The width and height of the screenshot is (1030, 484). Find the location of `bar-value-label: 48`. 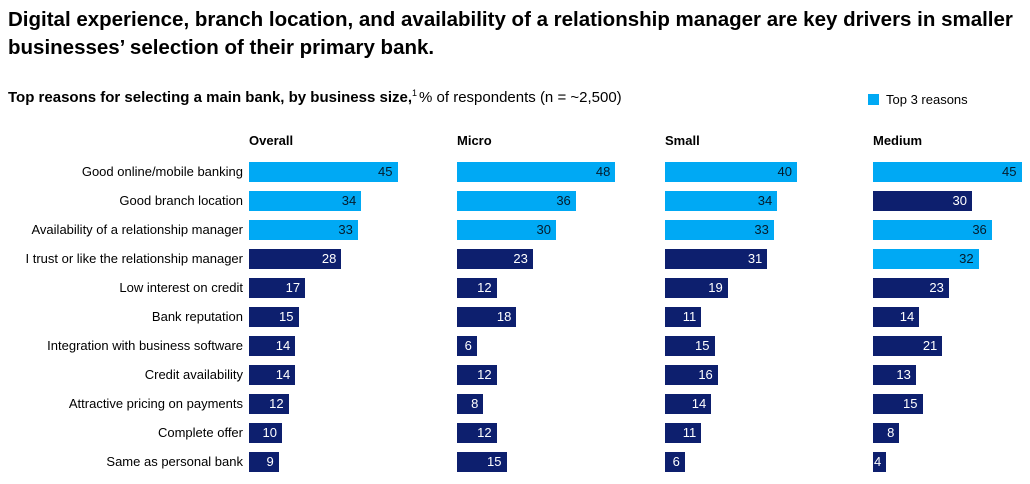

bar-value-label: 48 is located at coordinates (603, 171).